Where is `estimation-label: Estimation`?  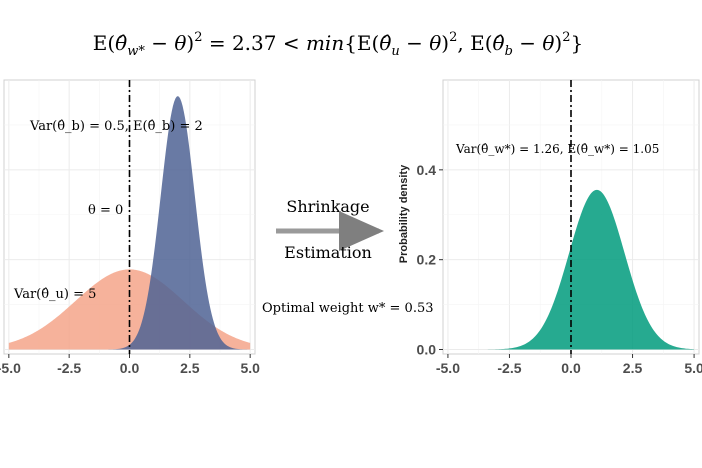 estimation-label: Estimation is located at coordinates (328, 252).